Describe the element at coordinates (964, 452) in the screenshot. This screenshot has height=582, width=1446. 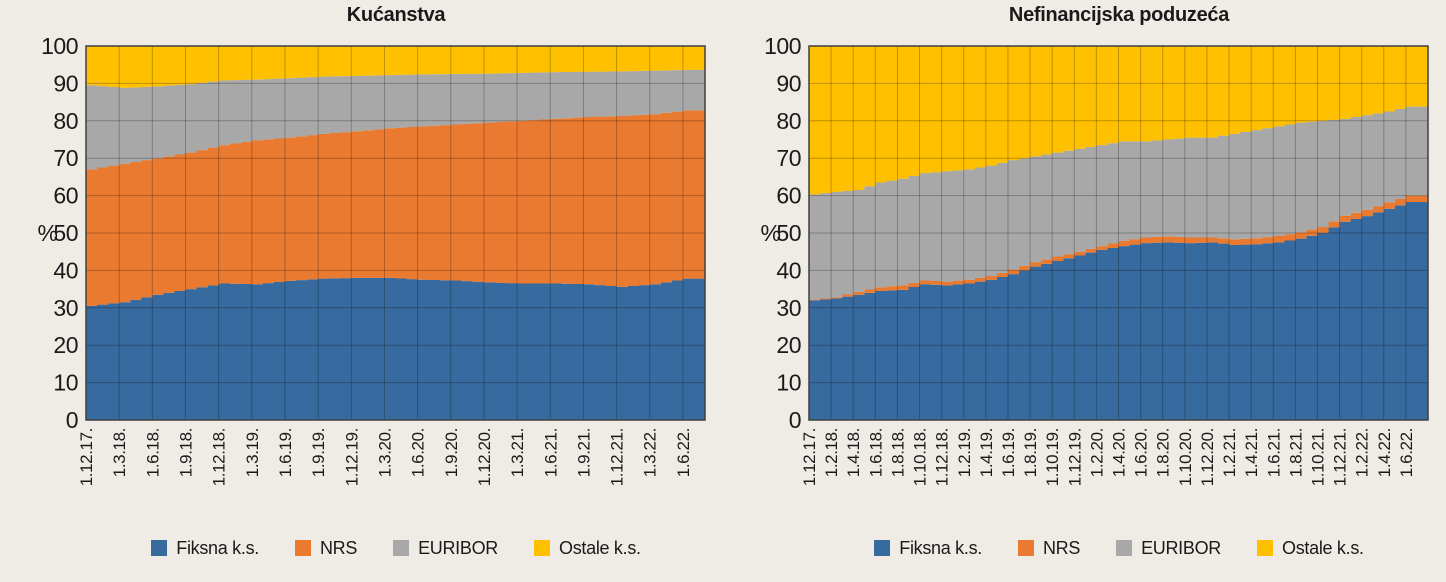
I see `x-axis-tick-label: 1.2.19.` at that location.